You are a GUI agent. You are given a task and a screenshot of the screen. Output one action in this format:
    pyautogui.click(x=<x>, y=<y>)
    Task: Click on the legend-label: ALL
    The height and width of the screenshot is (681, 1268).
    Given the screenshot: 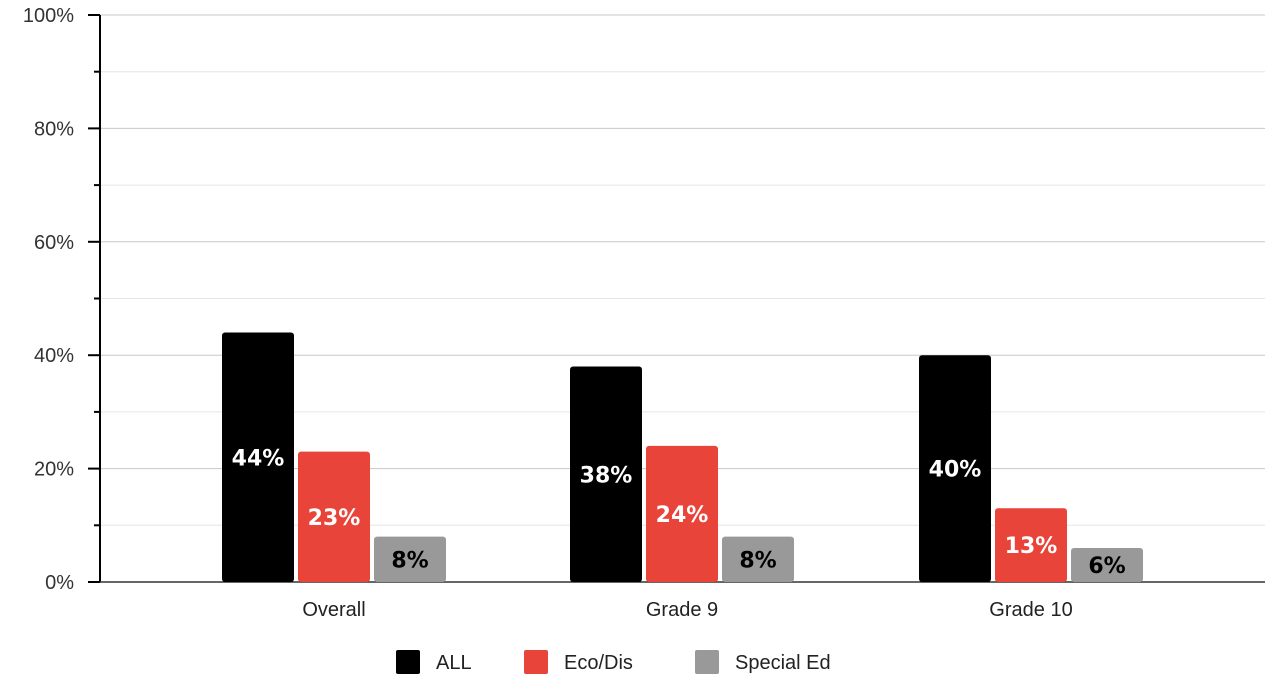 What is the action you would take?
    pyautogui.click(x=454, y=663)
    